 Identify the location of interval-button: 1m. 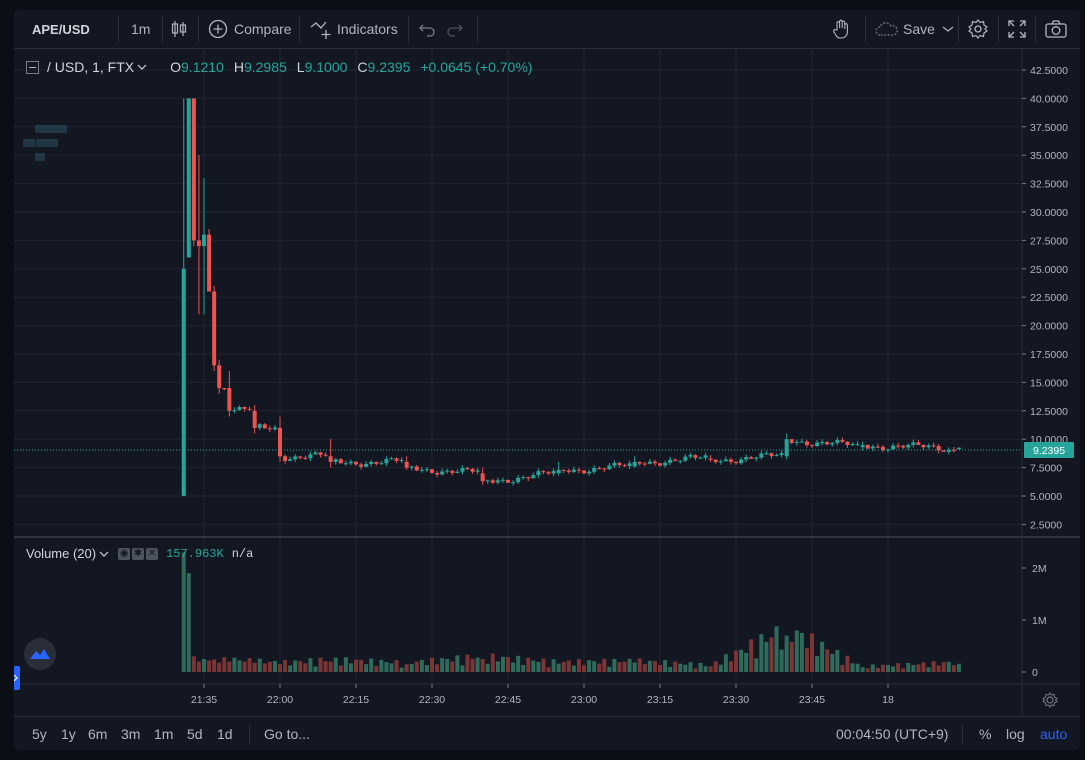
(140, 29).